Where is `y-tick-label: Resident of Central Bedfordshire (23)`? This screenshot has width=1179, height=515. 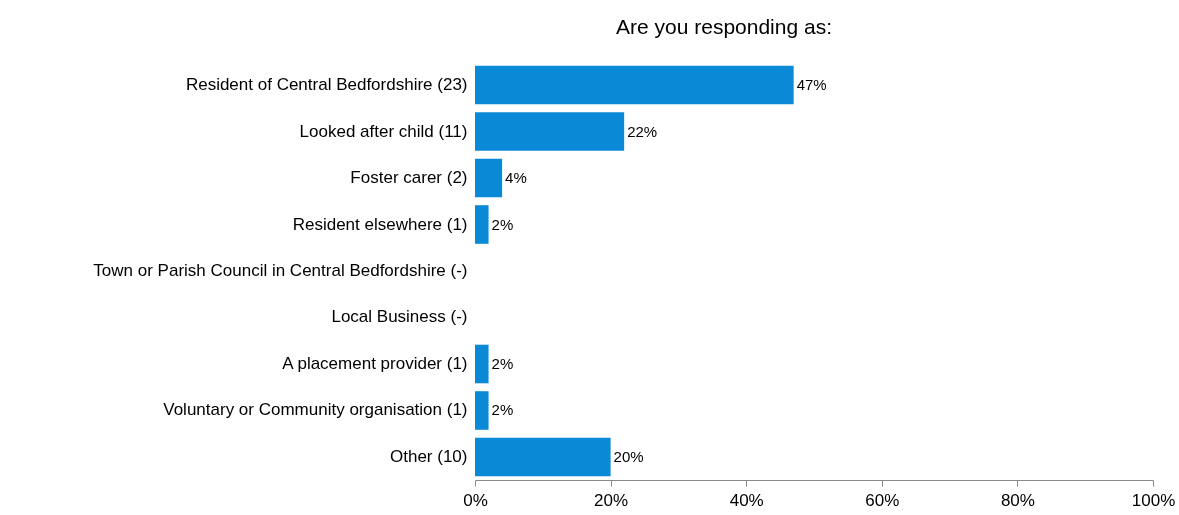 y-tick-label: Resident of Central Bedfordshire (23) is located at coordinates (326, 85).